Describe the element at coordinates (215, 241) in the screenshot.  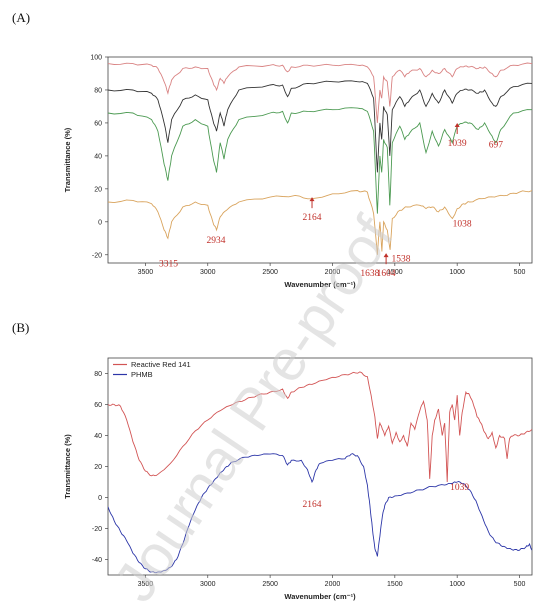
I see `annotation-label: 2934` at that location.